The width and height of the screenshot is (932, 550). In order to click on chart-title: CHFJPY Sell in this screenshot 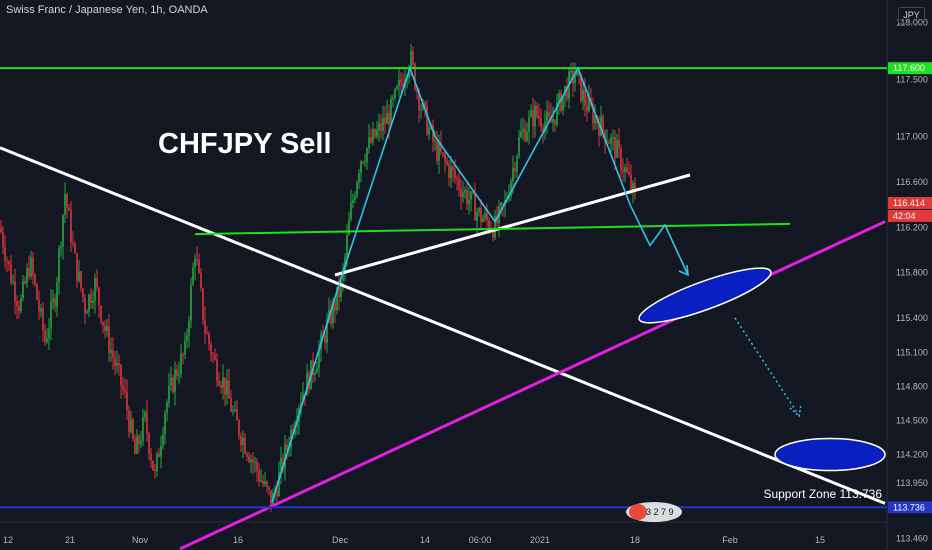, I will do `click(245, 144)`.